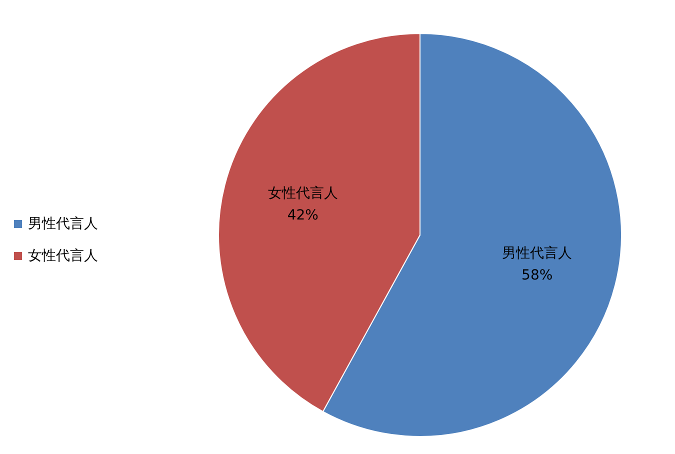  I want to click on slice-label: 女性代言人, so click(303, 194).